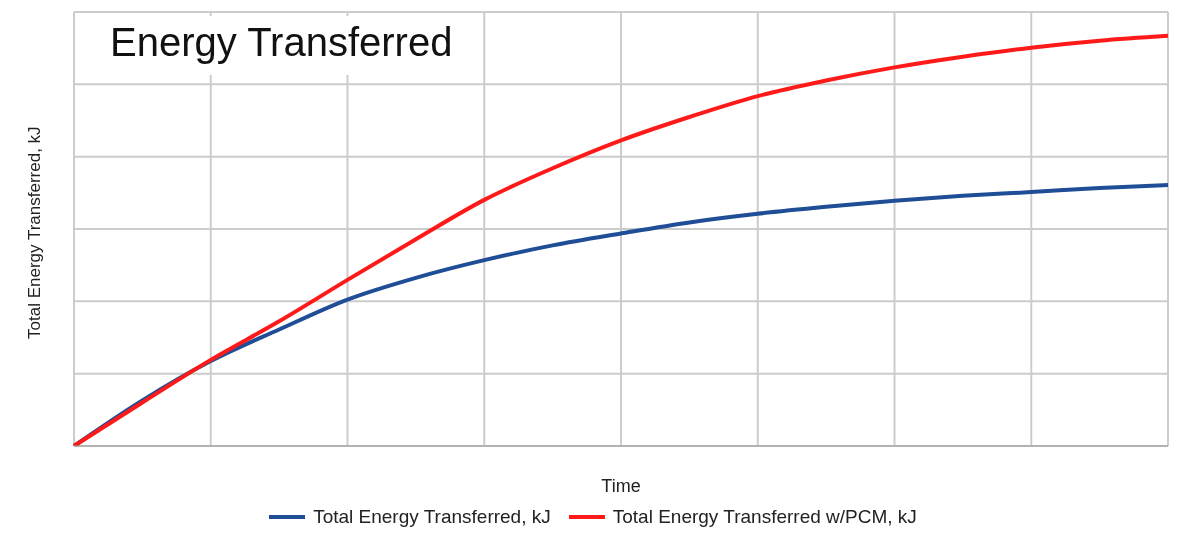  What do you see at coordinates (432, 517) in the screenshot?
I see `legend-label: Total Energy Transferred, kJ` at bounding box center [432, 517].